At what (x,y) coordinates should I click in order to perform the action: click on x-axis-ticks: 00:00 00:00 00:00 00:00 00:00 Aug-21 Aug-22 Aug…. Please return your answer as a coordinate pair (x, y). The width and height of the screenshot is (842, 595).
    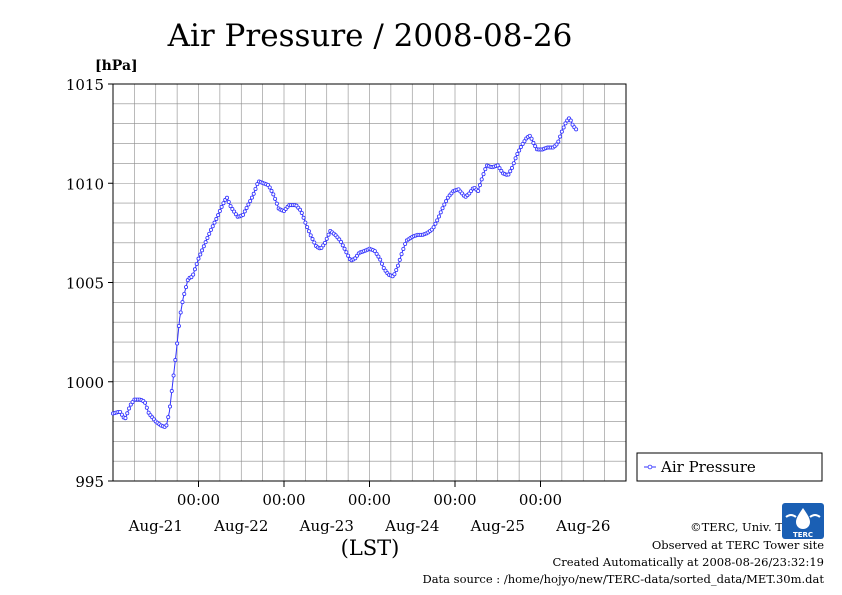
    Looking at the image, I should click on (369, 508).